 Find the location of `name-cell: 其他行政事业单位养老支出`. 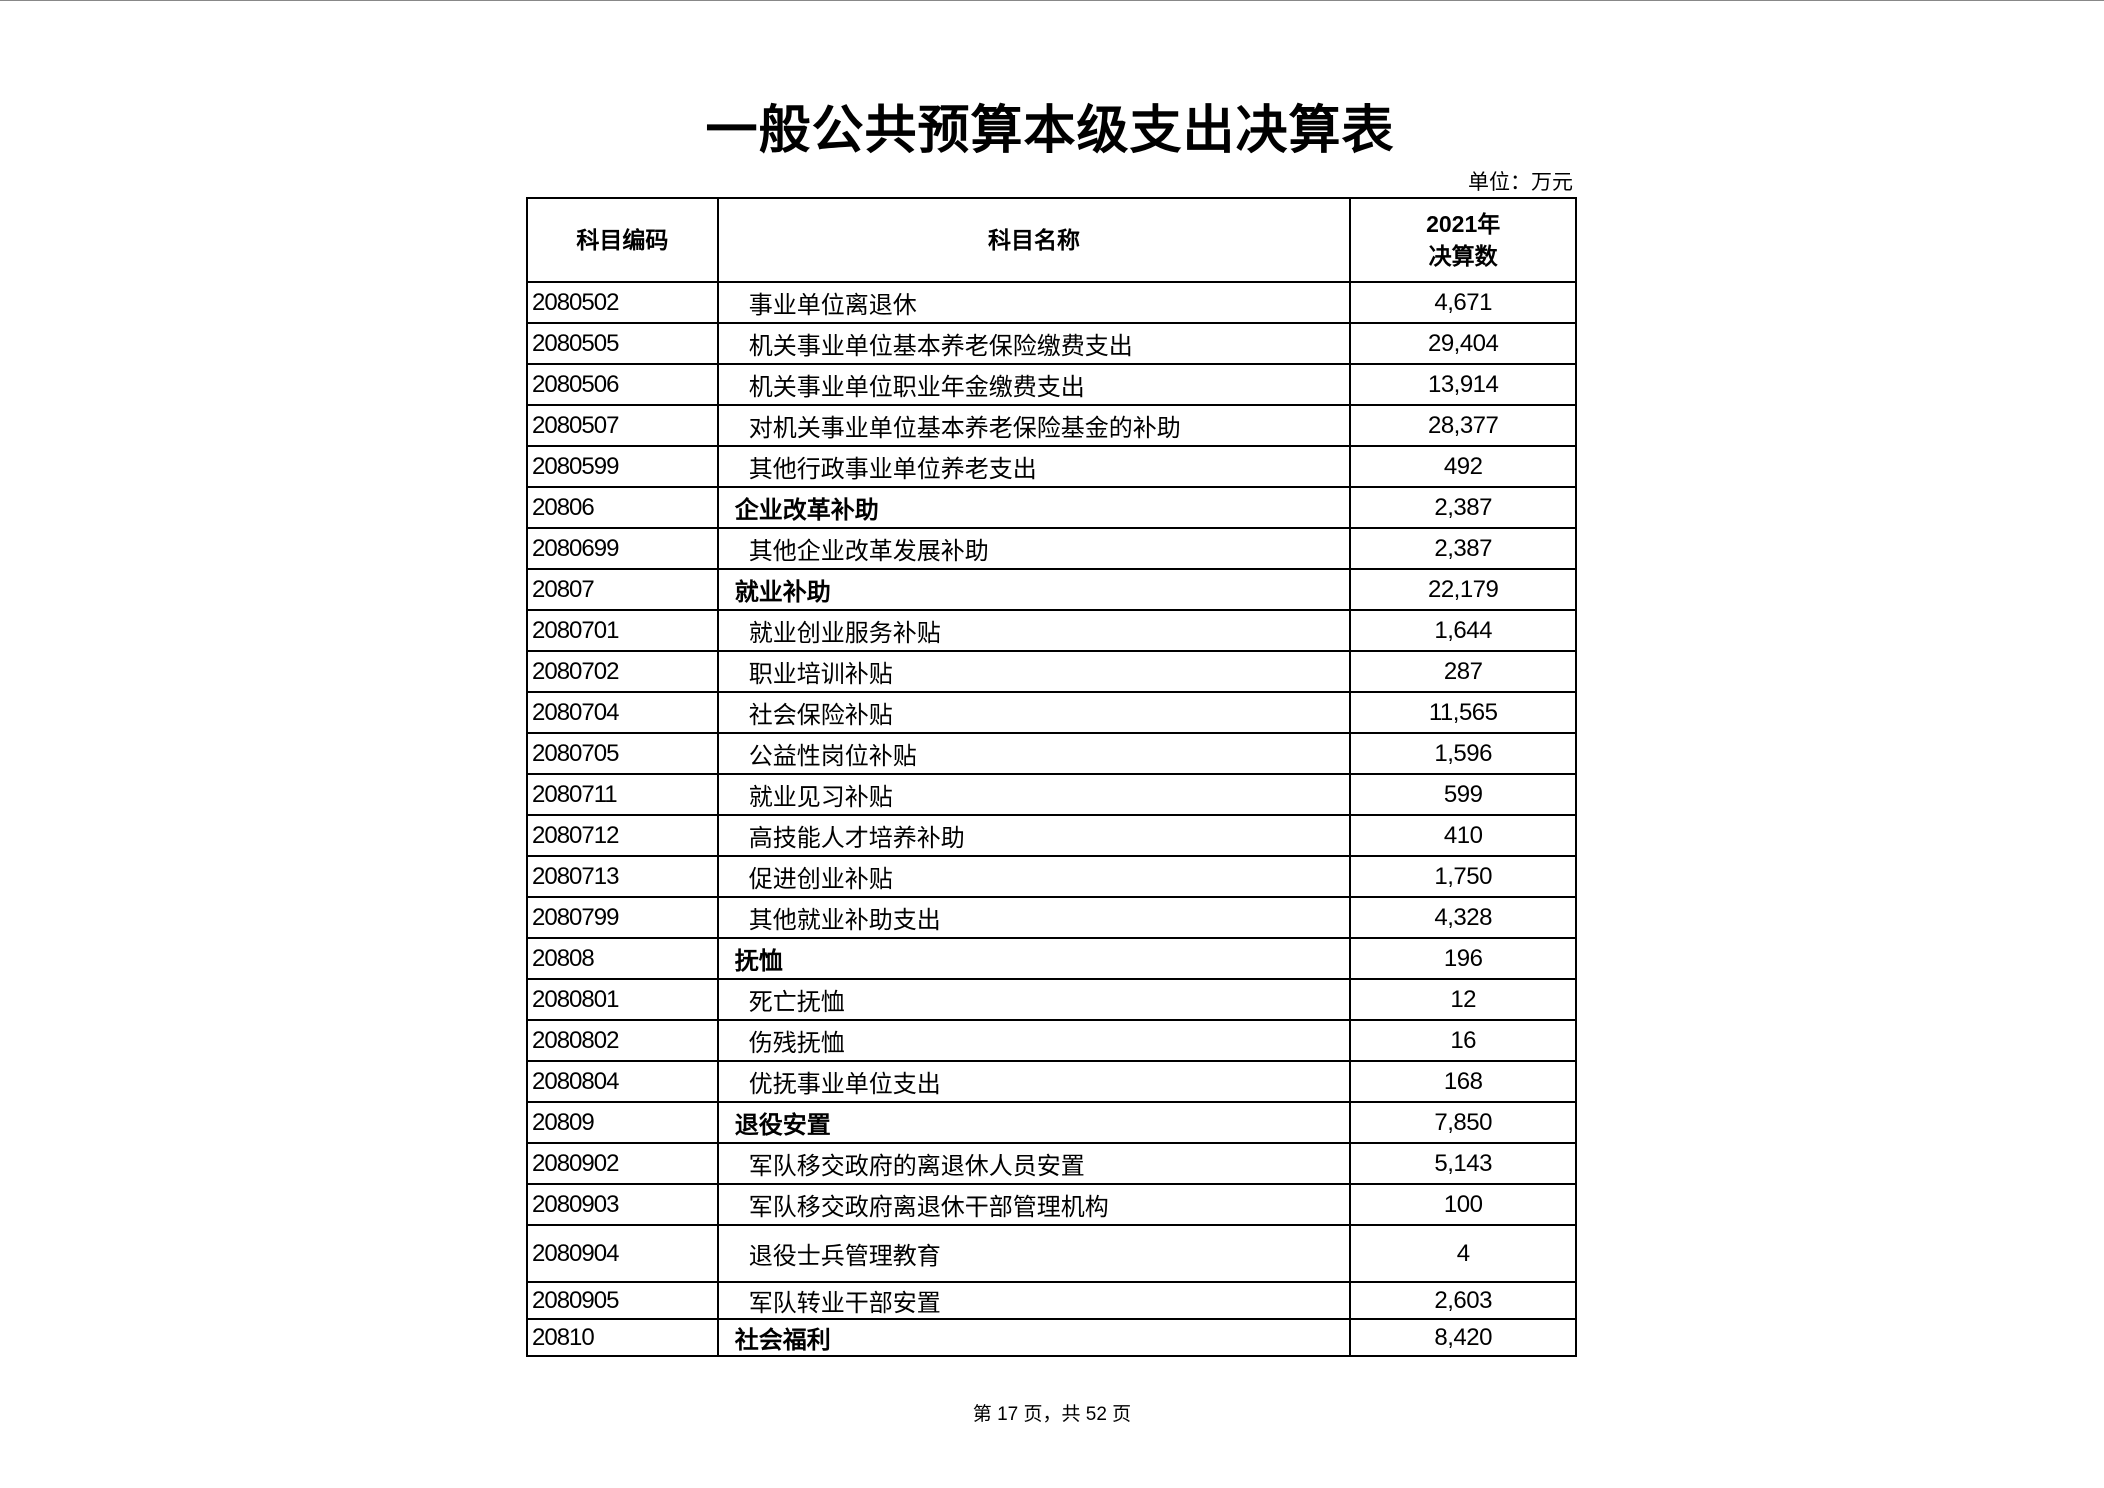

name-cell: 其他行政事业单位养老支出 is located at coordinates (1034, 466).